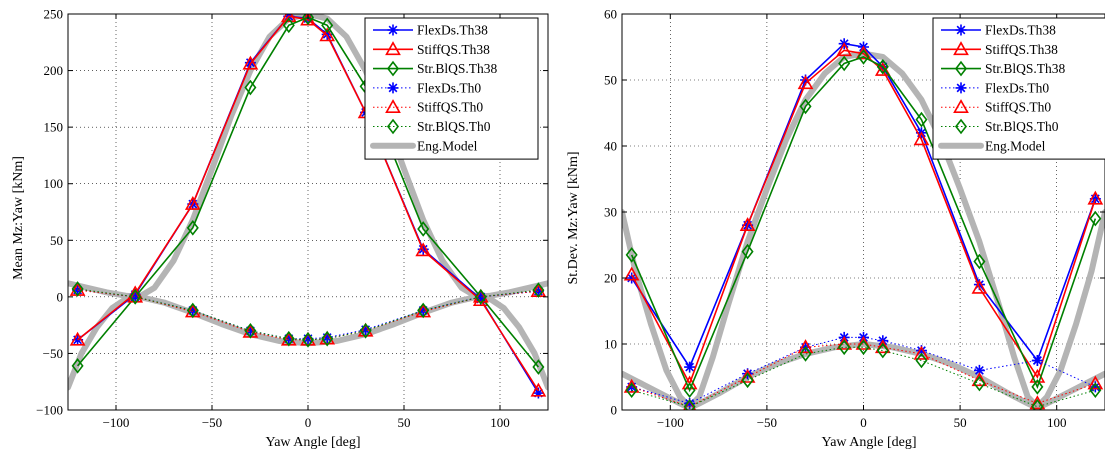  What do you see at coordinates (54, 14) in the screenshot?
I see `y-tick-label: 250` at bounding box center [54, 14].